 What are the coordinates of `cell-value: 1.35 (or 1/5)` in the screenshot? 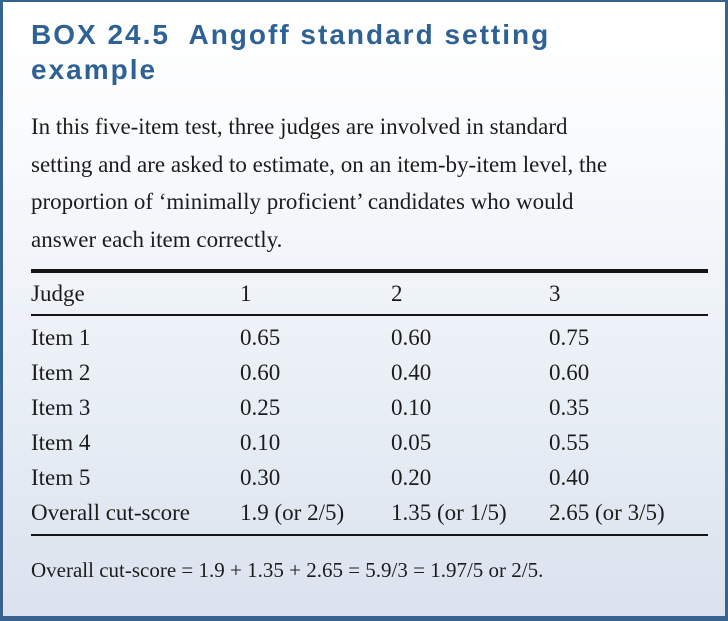 It's located at (449, 512).